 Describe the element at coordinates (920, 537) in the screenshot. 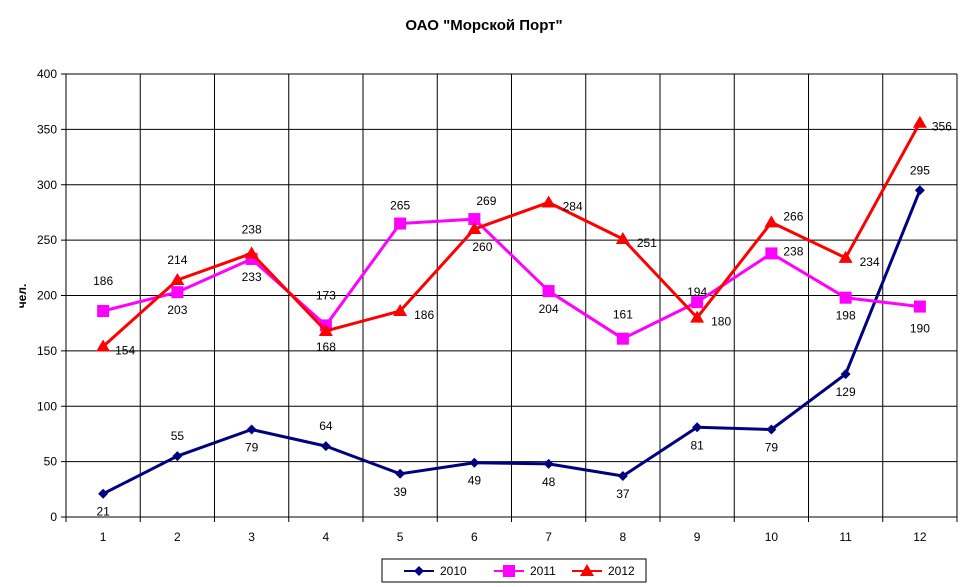

I see `x-tick-label: 12` at that location.